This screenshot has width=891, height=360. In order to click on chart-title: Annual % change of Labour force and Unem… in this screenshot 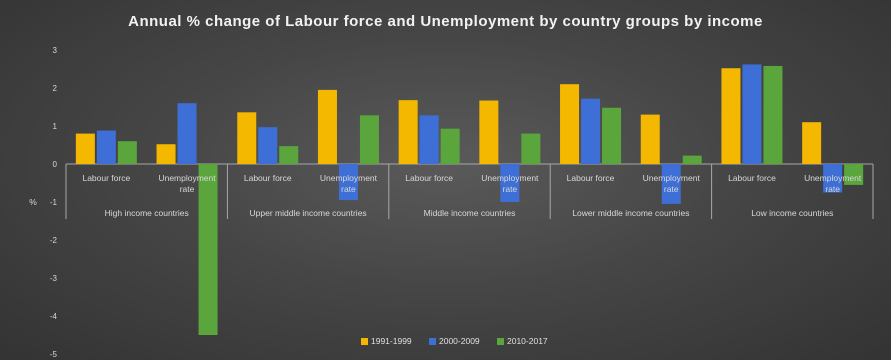, I will do `click(445, 21)`.